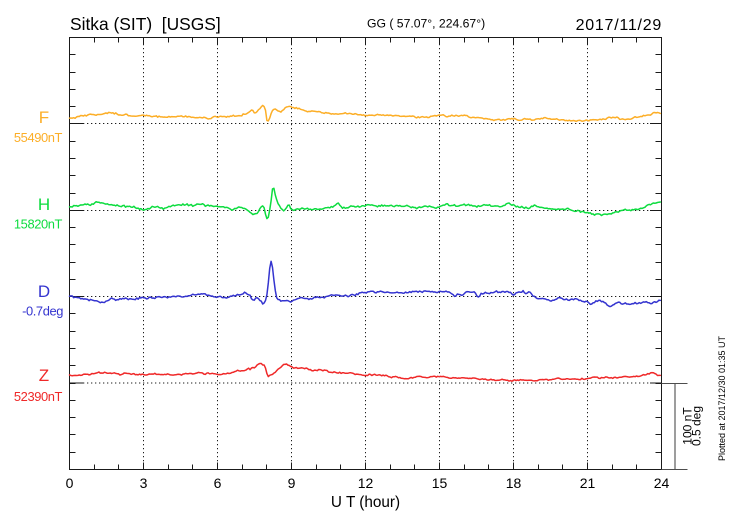 The width and height of the screenshot is (730, 525). I want to click on svg-text: 15, so click(440, 483).